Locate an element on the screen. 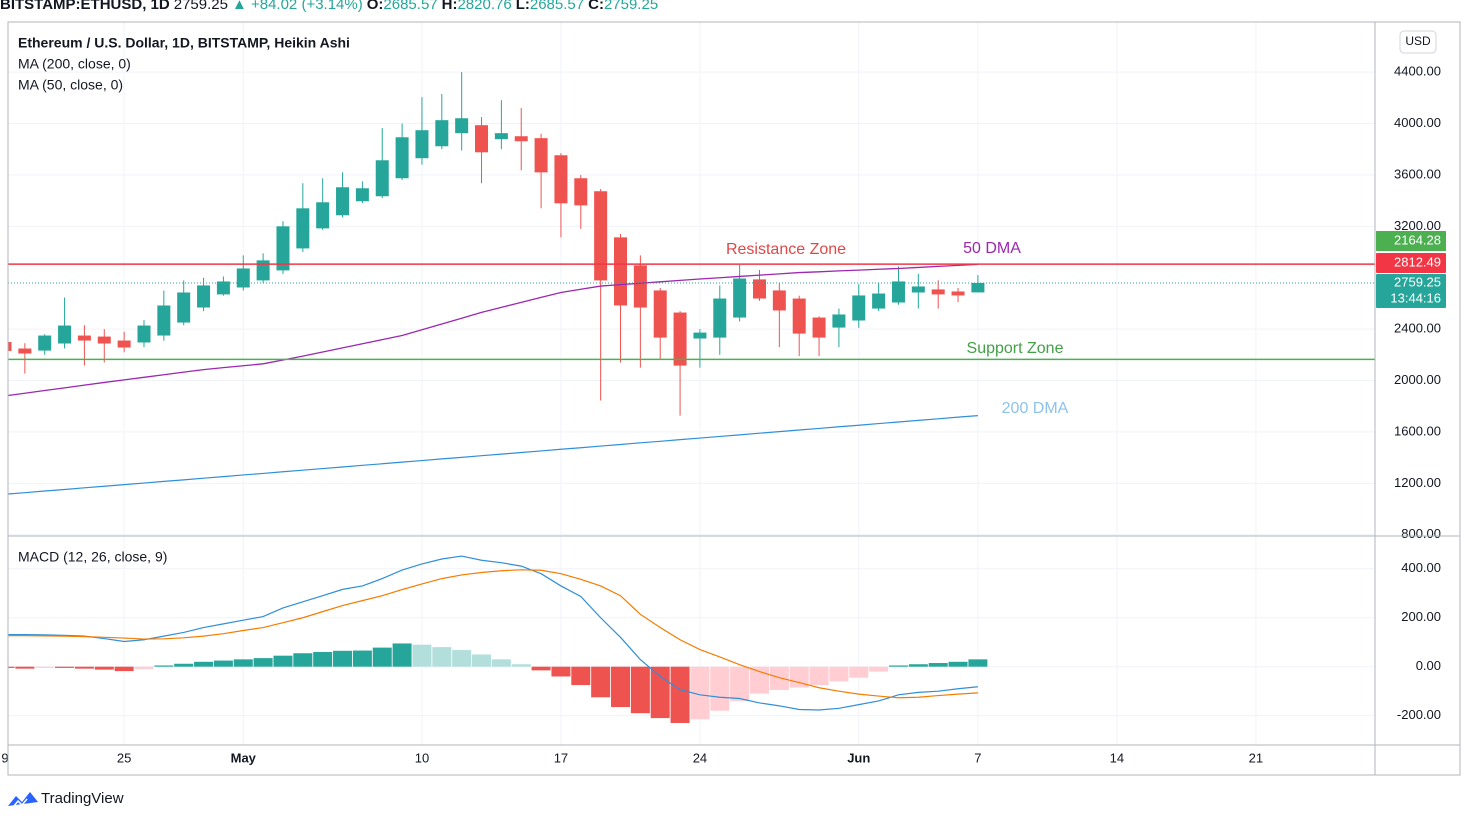 This screenshot has height=822, width=1469. y-tick-label: 1600.00 is located at coordinates (1417, 430).